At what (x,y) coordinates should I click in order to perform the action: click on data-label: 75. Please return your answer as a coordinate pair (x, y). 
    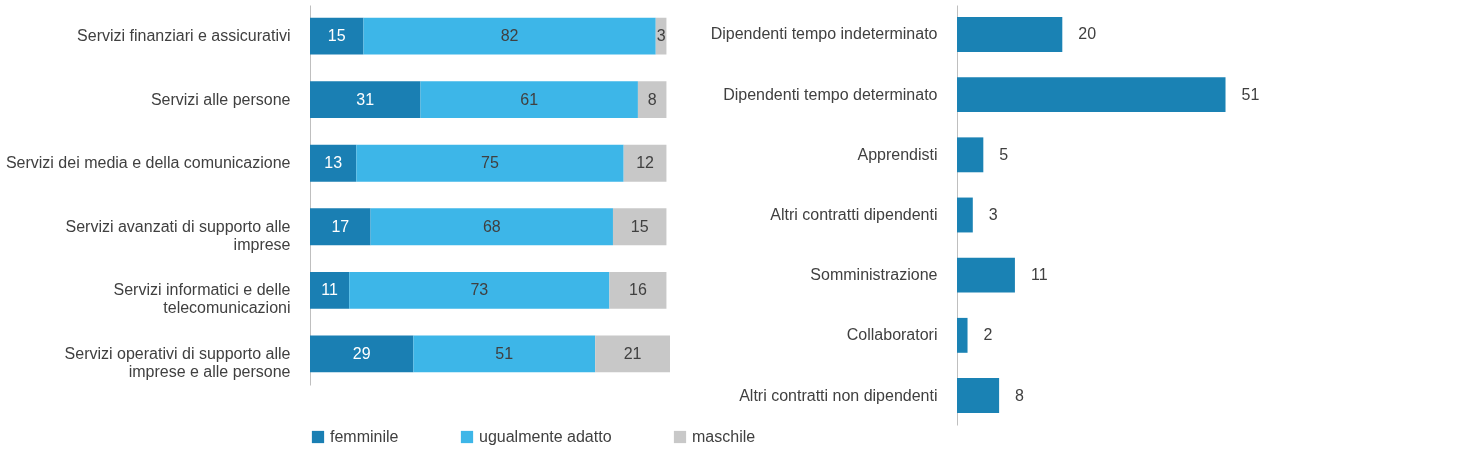
    Looking at the image, I should click on (490, 163).